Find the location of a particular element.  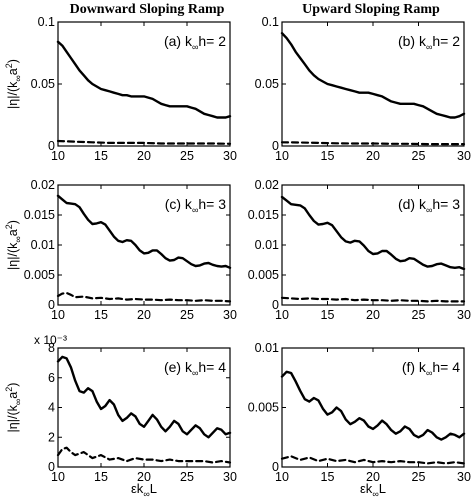

panel-a: 10 15 20 25 30 0 0.05 0.1 (a) k∞h= 2 |η|/(k∞a2) is located at coordinates (120, 89).